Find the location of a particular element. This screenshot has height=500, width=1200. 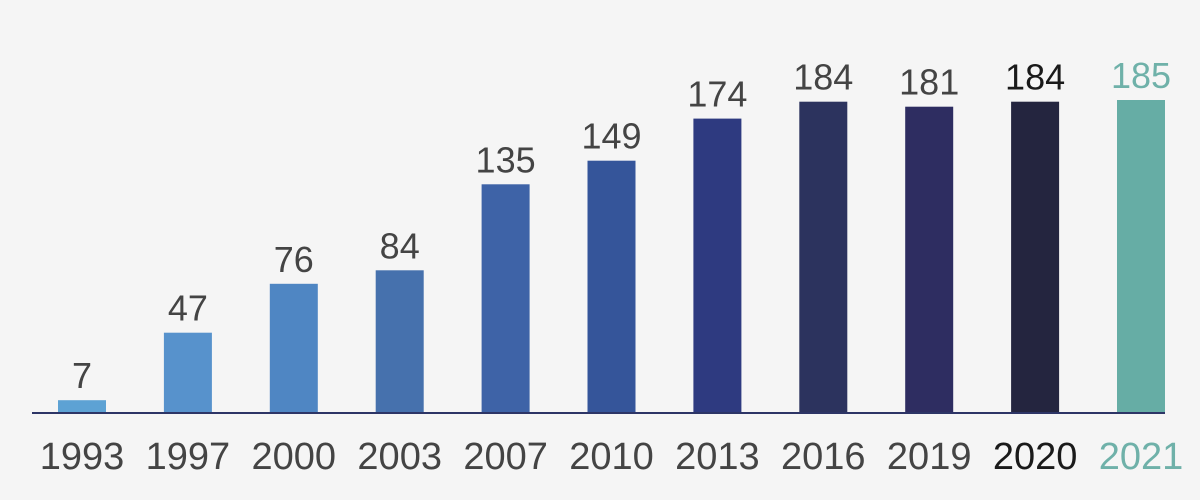

x-tick-label-1993: 1993 is located at coordinates (82, 457).